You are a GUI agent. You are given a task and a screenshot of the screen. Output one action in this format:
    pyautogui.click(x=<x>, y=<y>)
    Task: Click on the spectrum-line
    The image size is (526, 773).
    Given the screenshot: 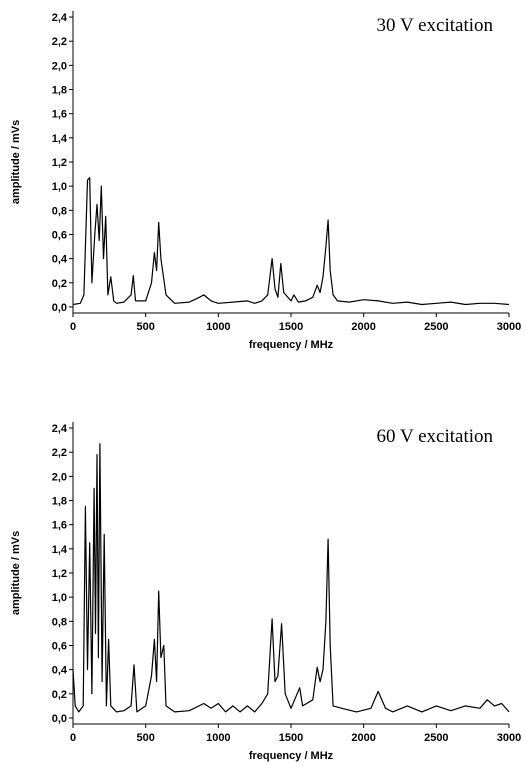 What is the action you would take?
    pyautogui.click(x=291, y=241)
    